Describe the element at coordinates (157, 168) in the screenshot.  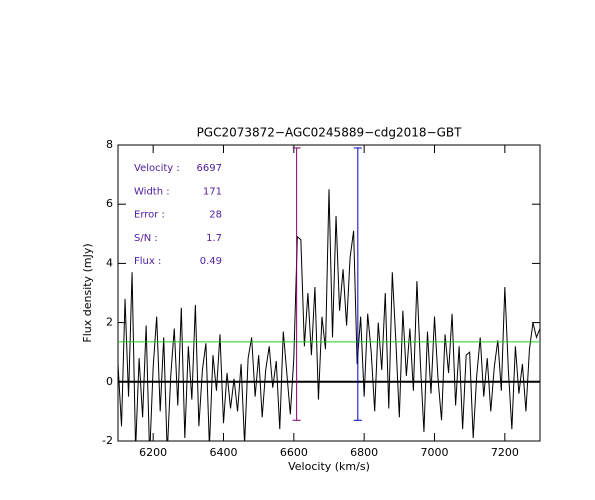
I see `annotation-label: Velocity :` at that location.